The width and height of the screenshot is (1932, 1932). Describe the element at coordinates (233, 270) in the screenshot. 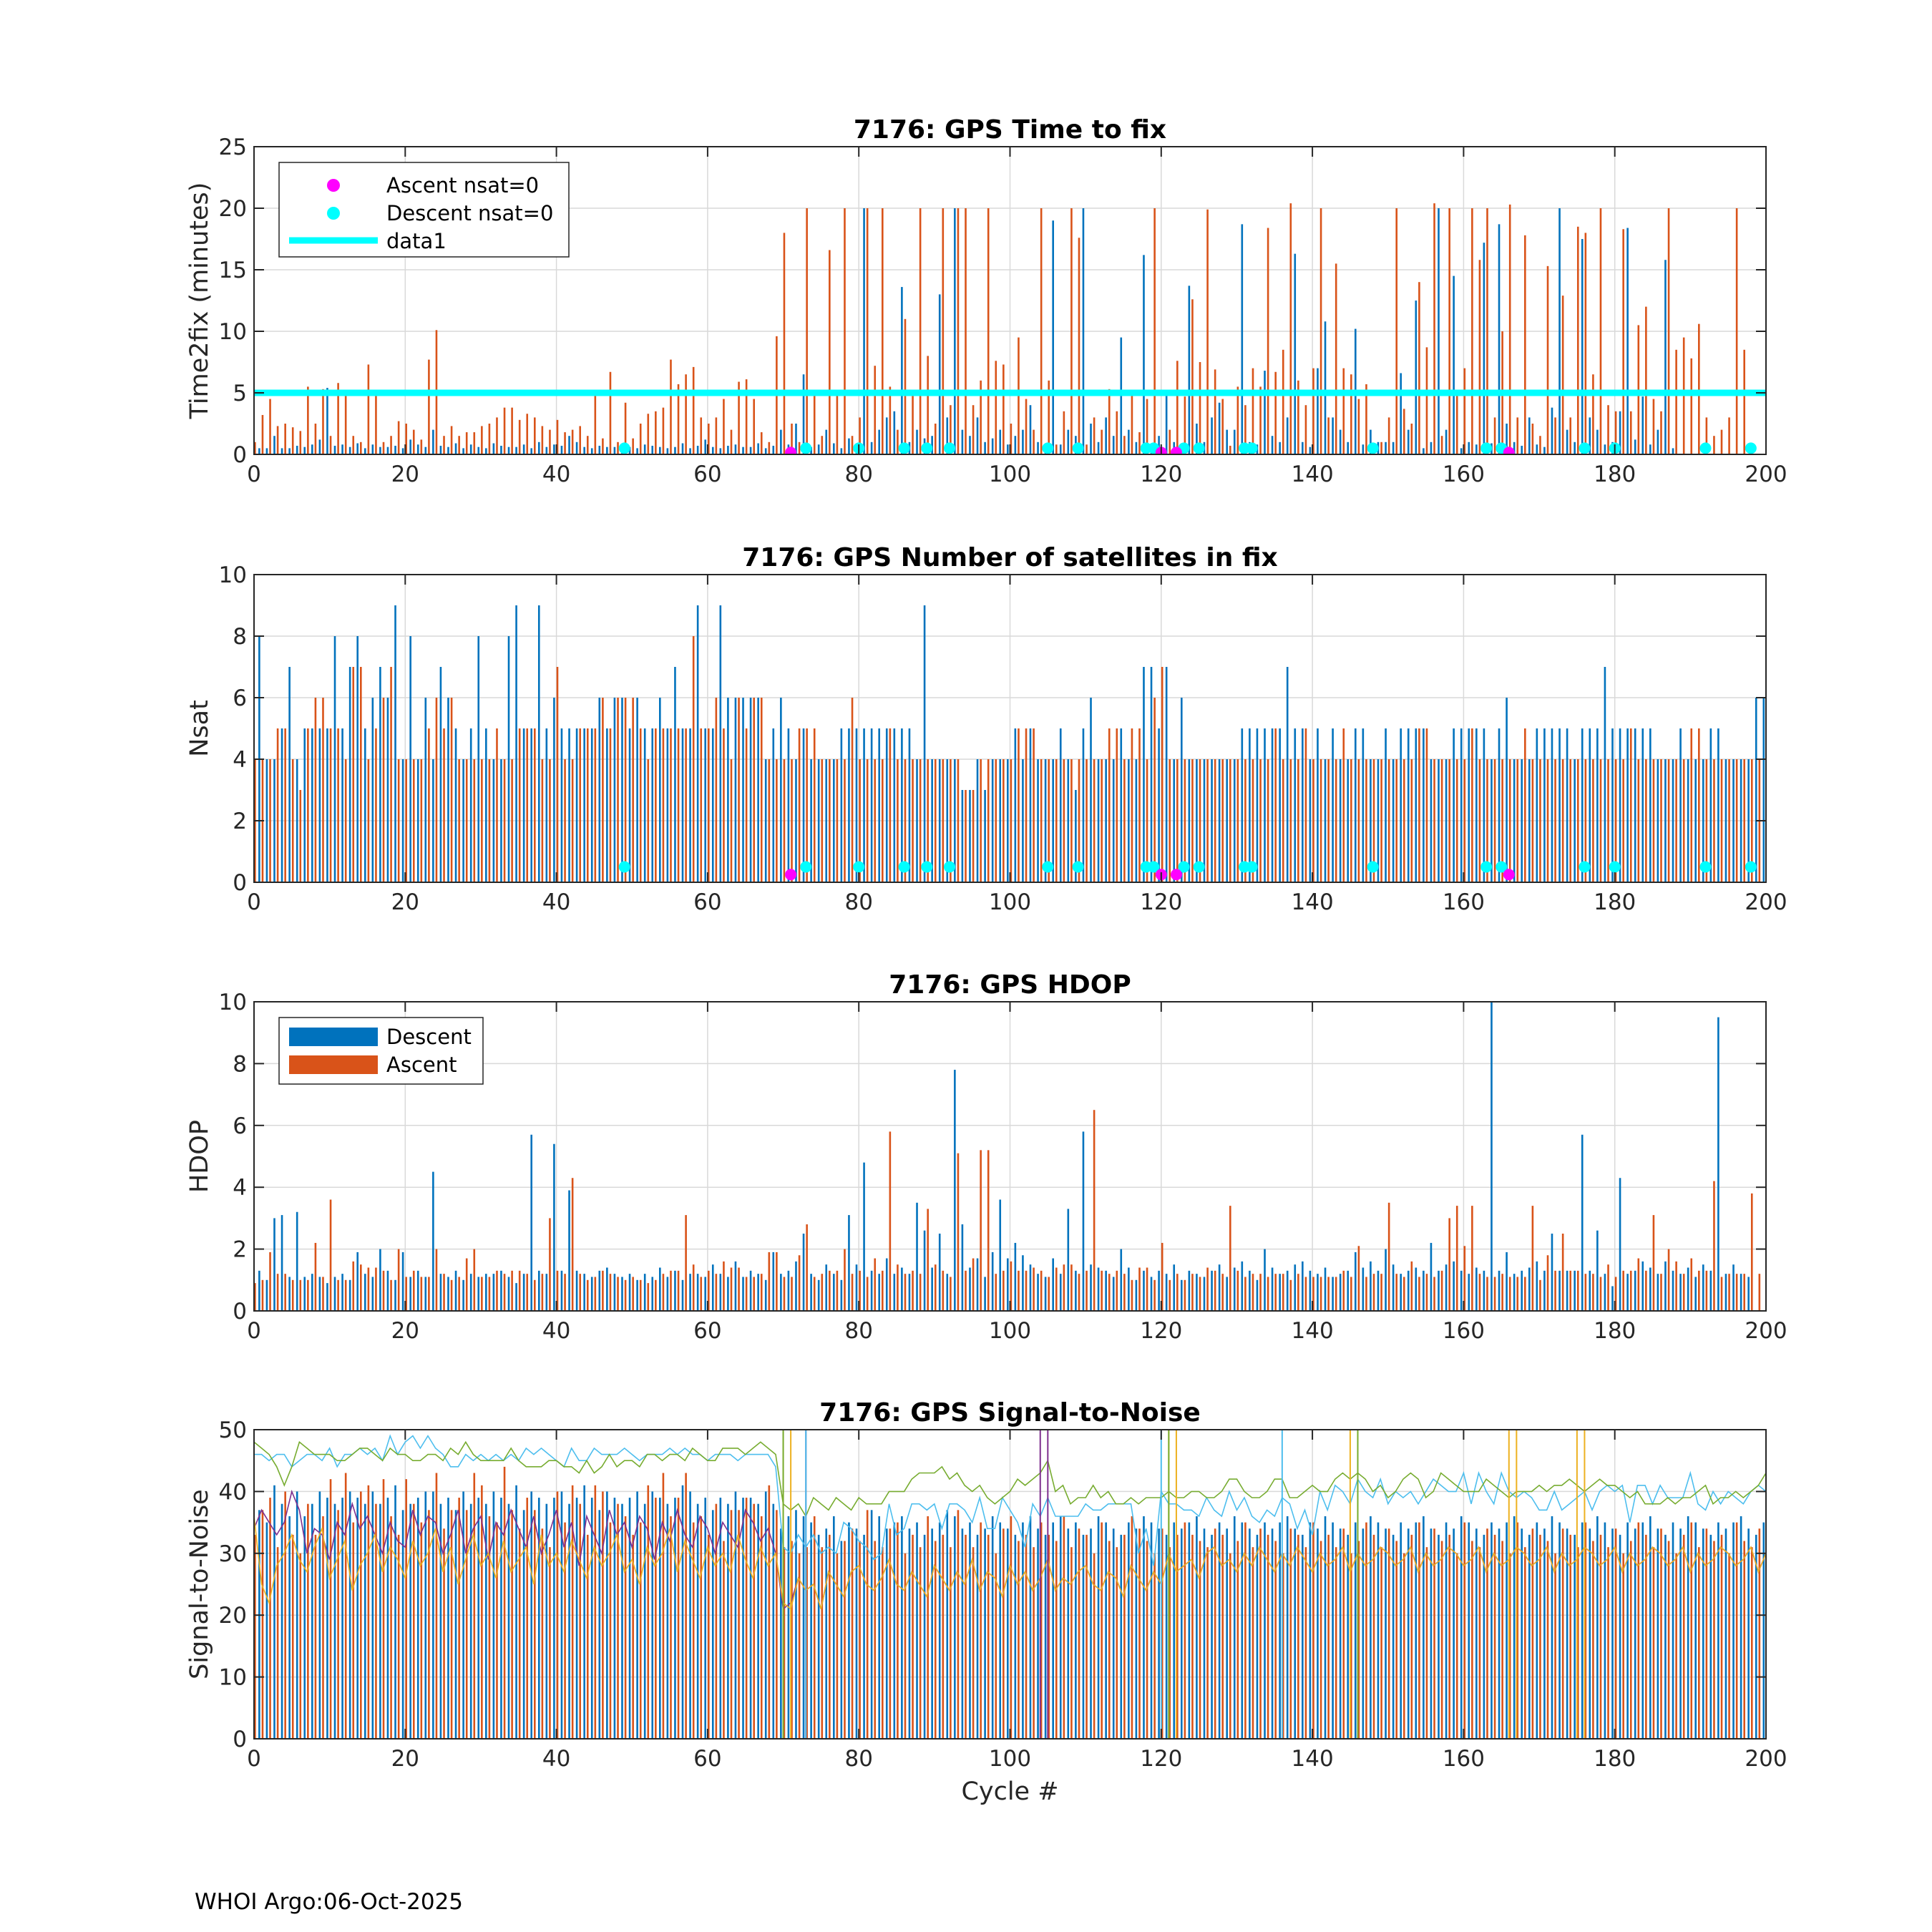

I see `y-tick-label: 15` at that location.